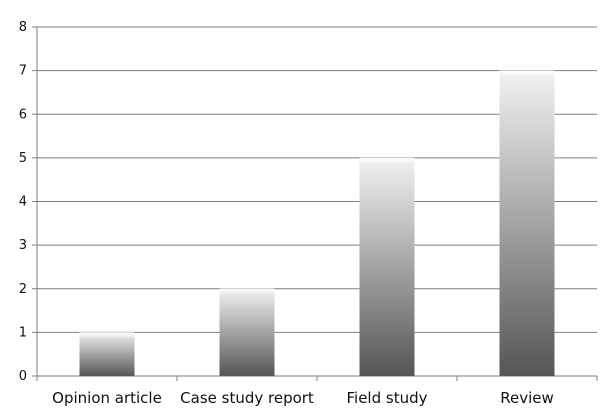  I want to click on y-tick-label: 0, so click(23, 376).